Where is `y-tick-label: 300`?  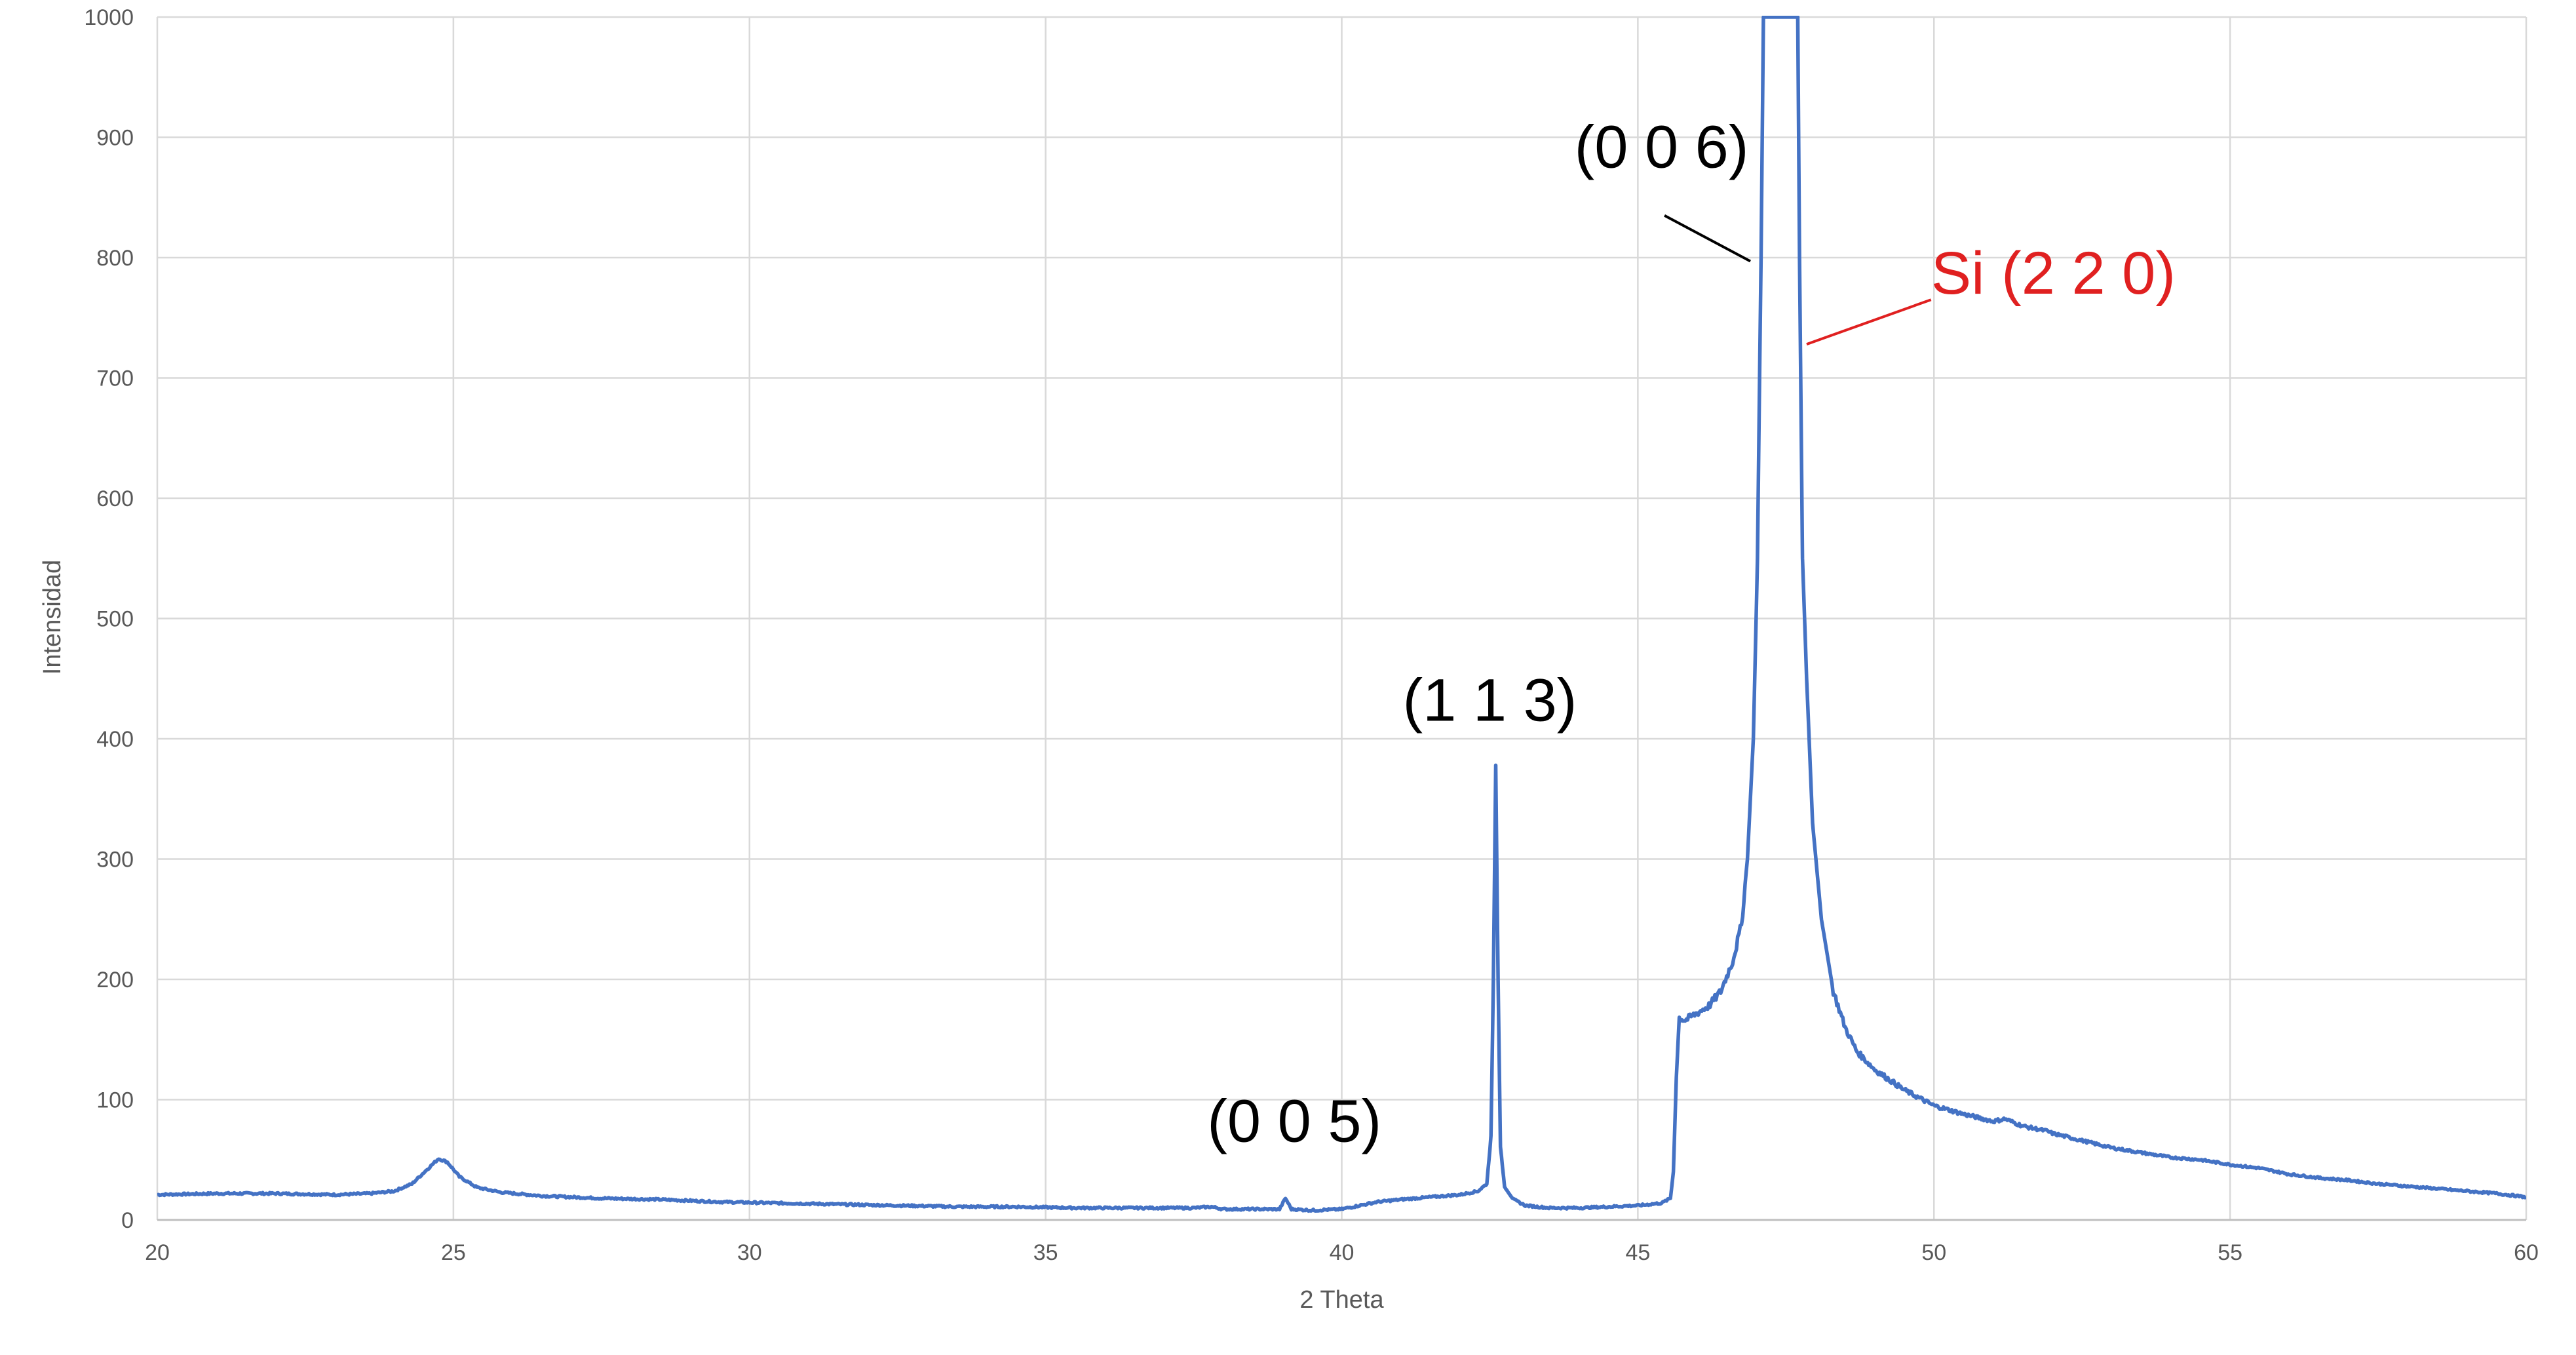 y-tick-label: 300 is located at coordinates (115, 860).